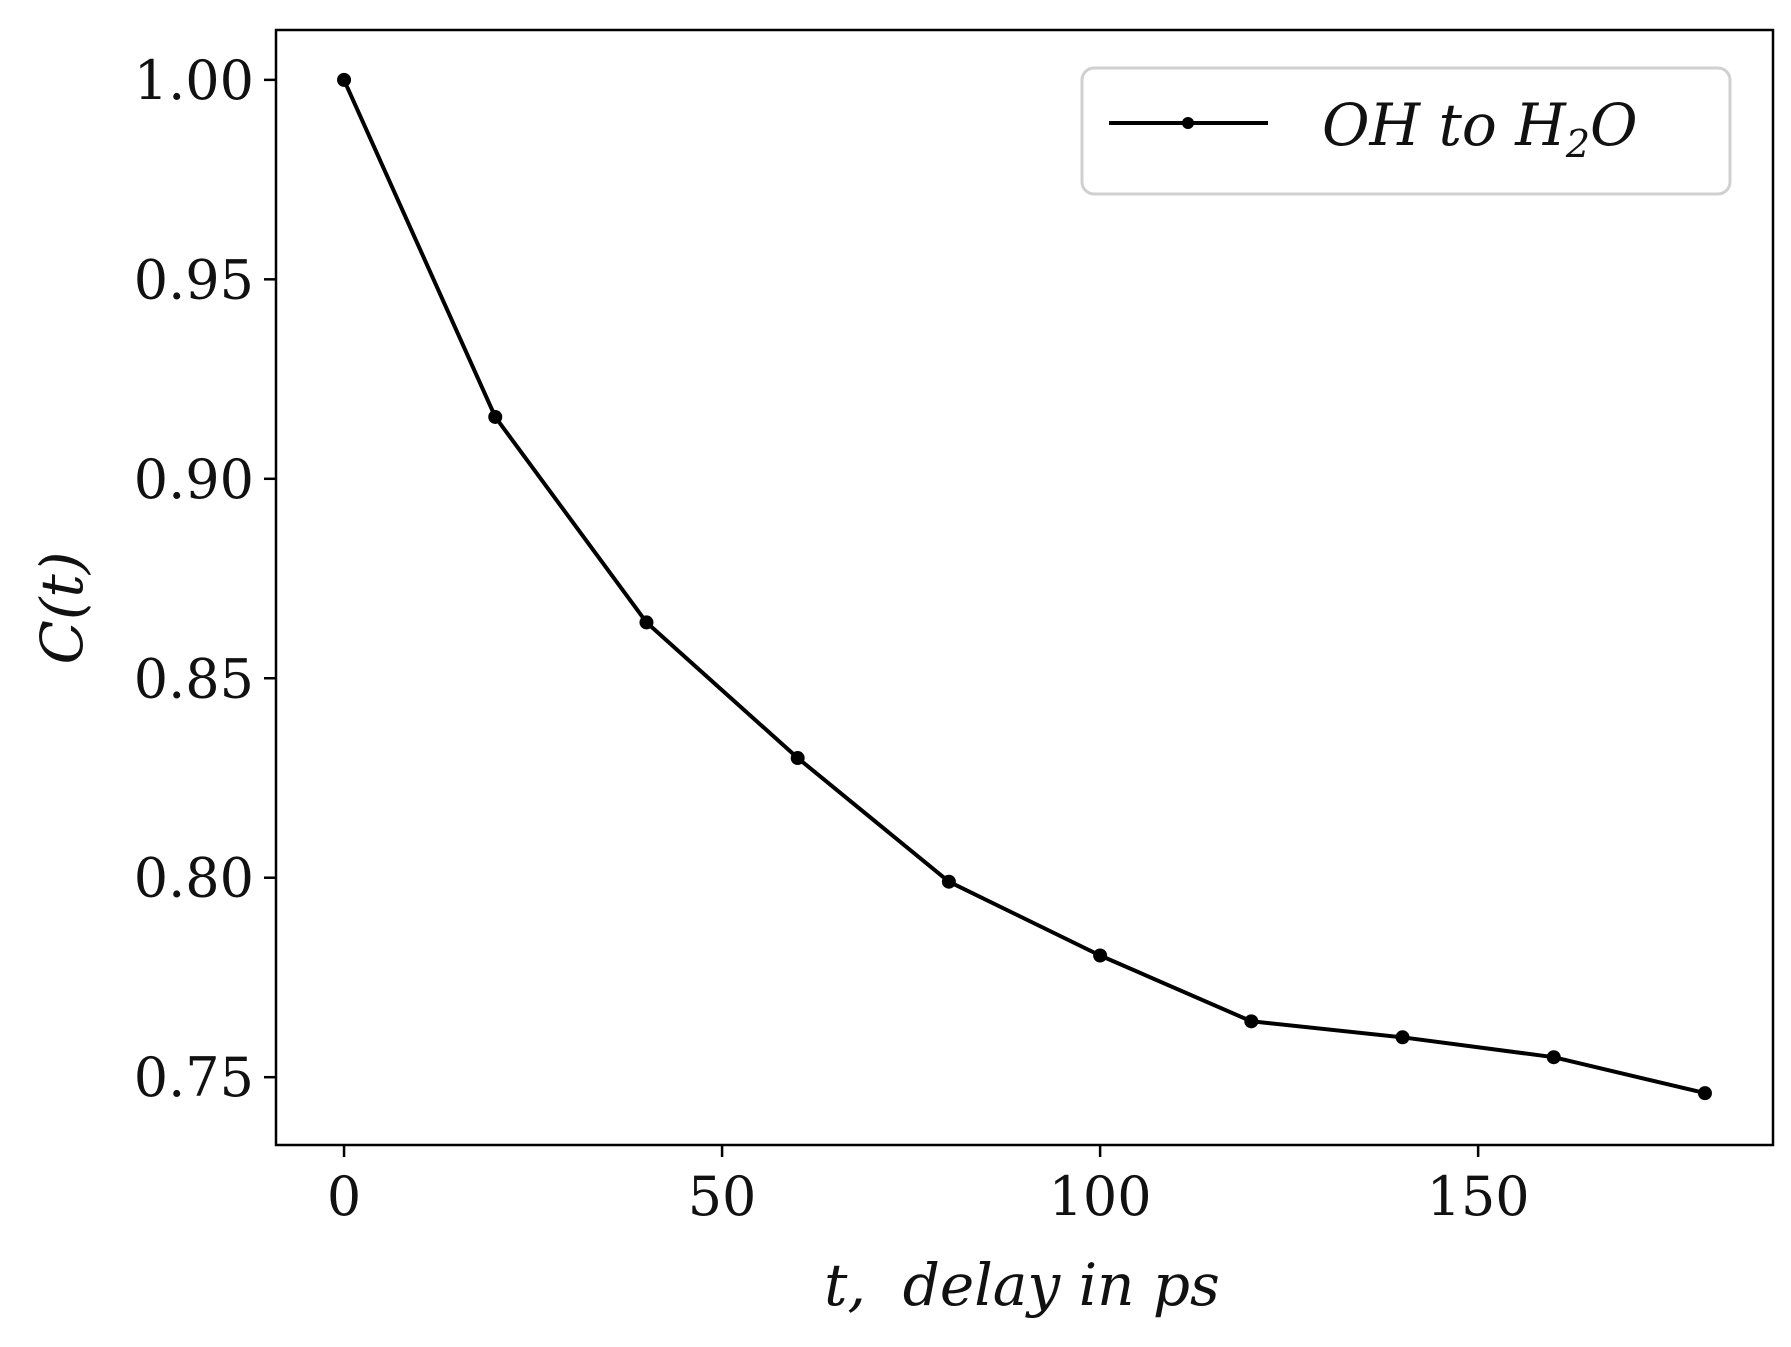  Describe the element at coordinates (194, 878) in the screenshot. I see `y-tick-label: 0.80` at that location.